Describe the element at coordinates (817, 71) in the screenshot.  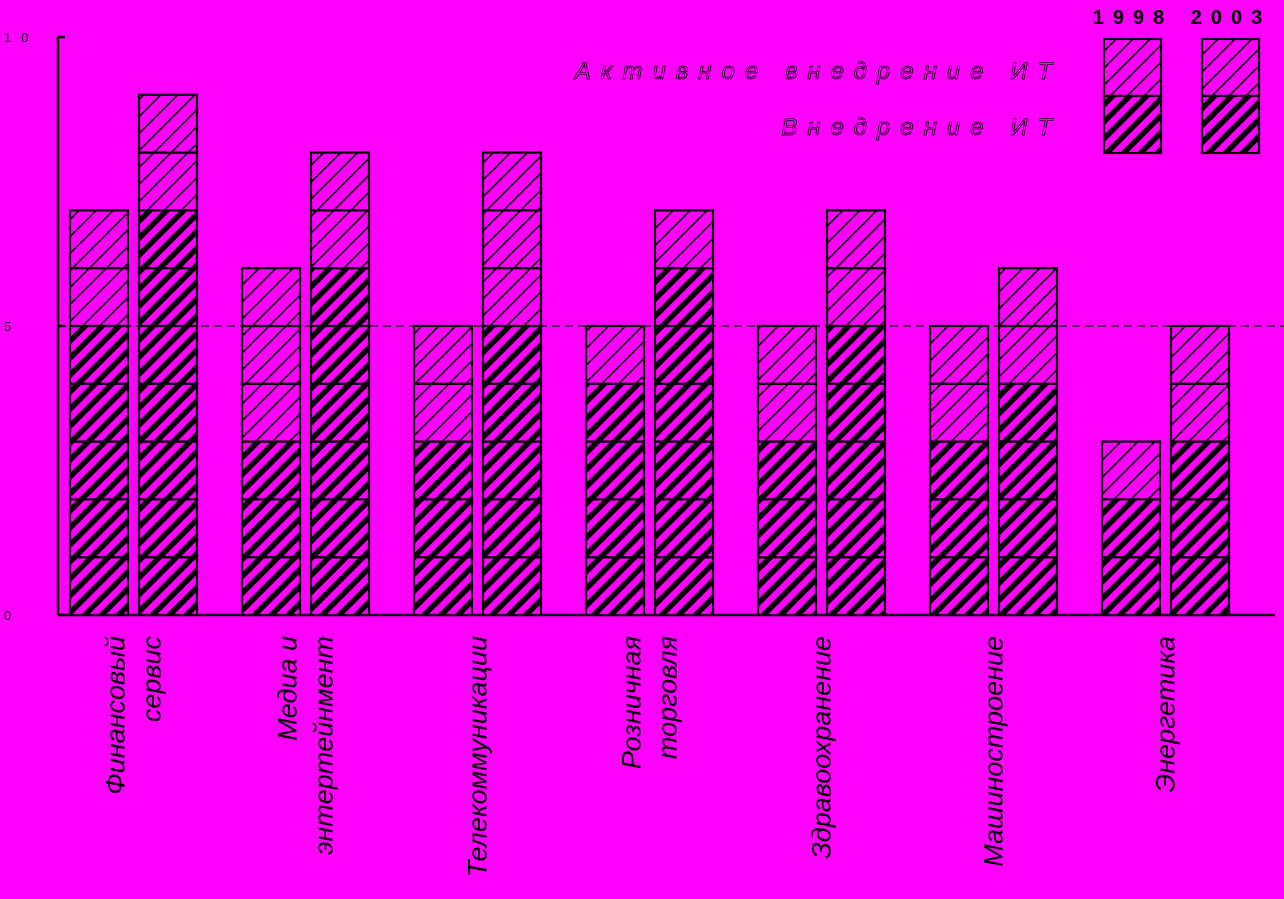
I see `legend-label-active-it-adoption: Активное внедрение ИТ` at that location.